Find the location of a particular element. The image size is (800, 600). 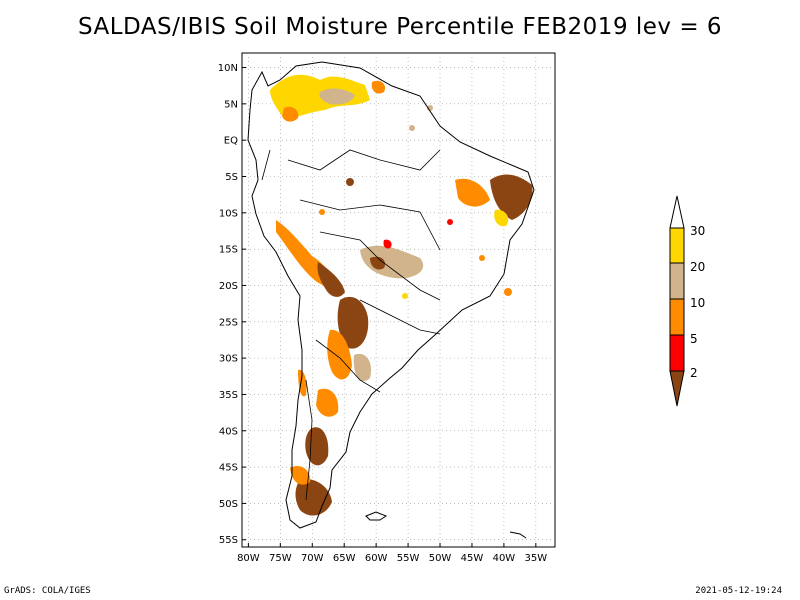

tick-label-lat: EQ is located at coordinates (231, 141).